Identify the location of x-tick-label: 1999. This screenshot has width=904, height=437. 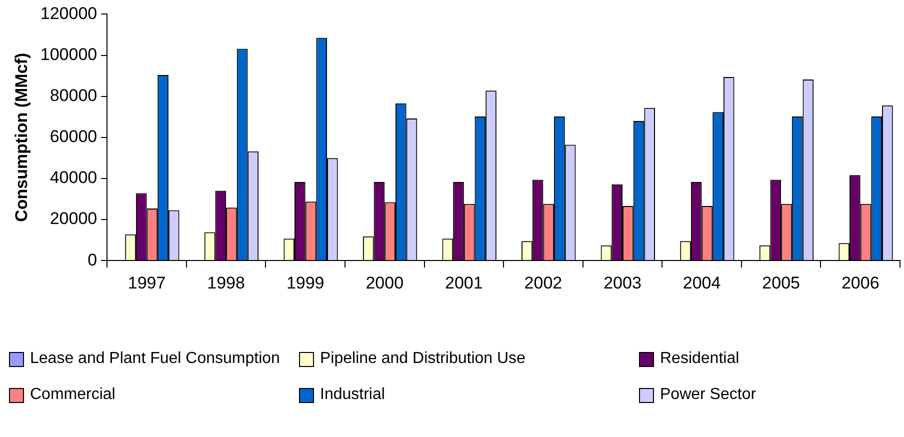
(305, 282).